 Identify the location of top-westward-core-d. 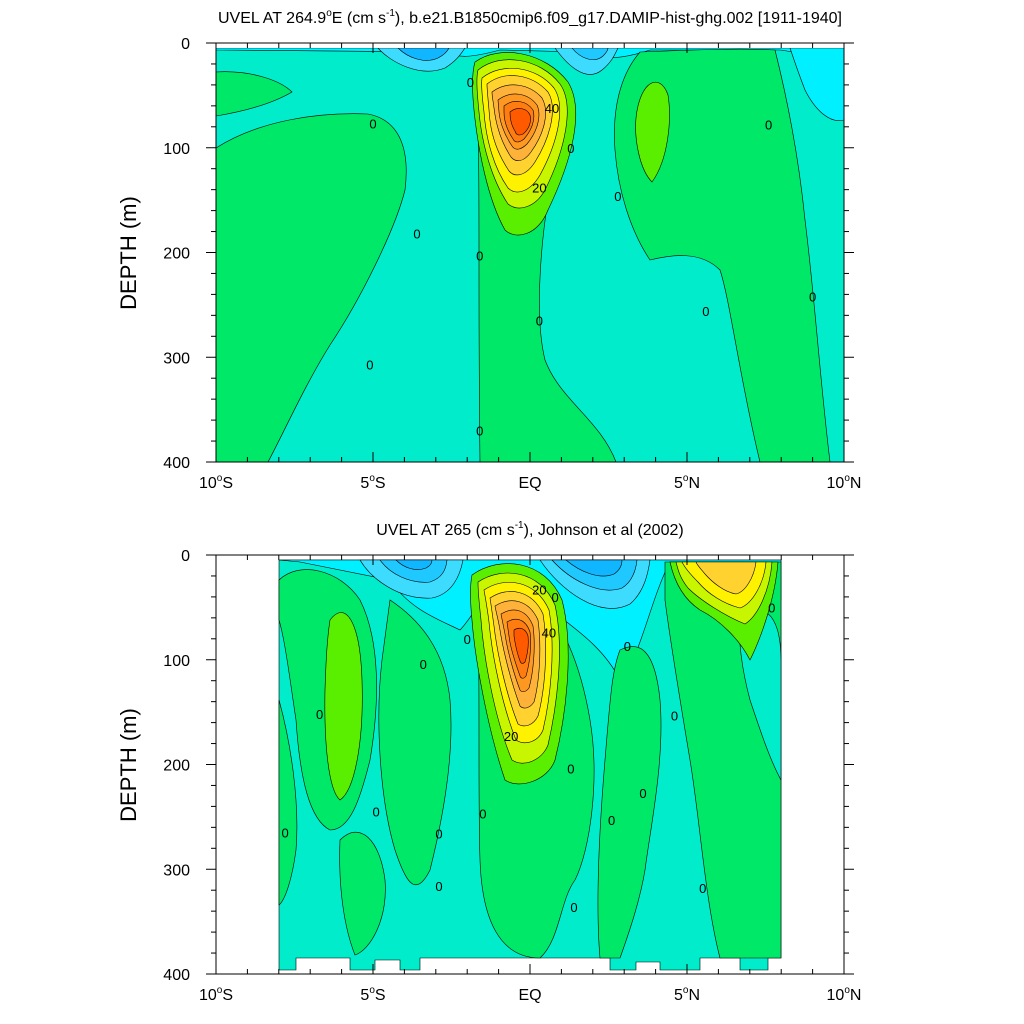
(590, 53).